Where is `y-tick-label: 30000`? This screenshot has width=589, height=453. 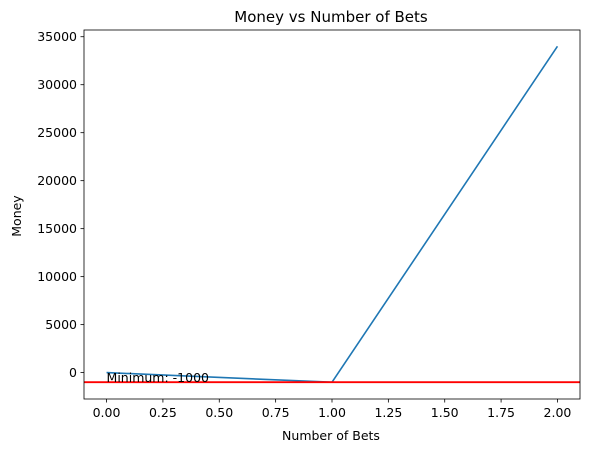
y-tick-label: 30000 is located at coordinates (57, 84).